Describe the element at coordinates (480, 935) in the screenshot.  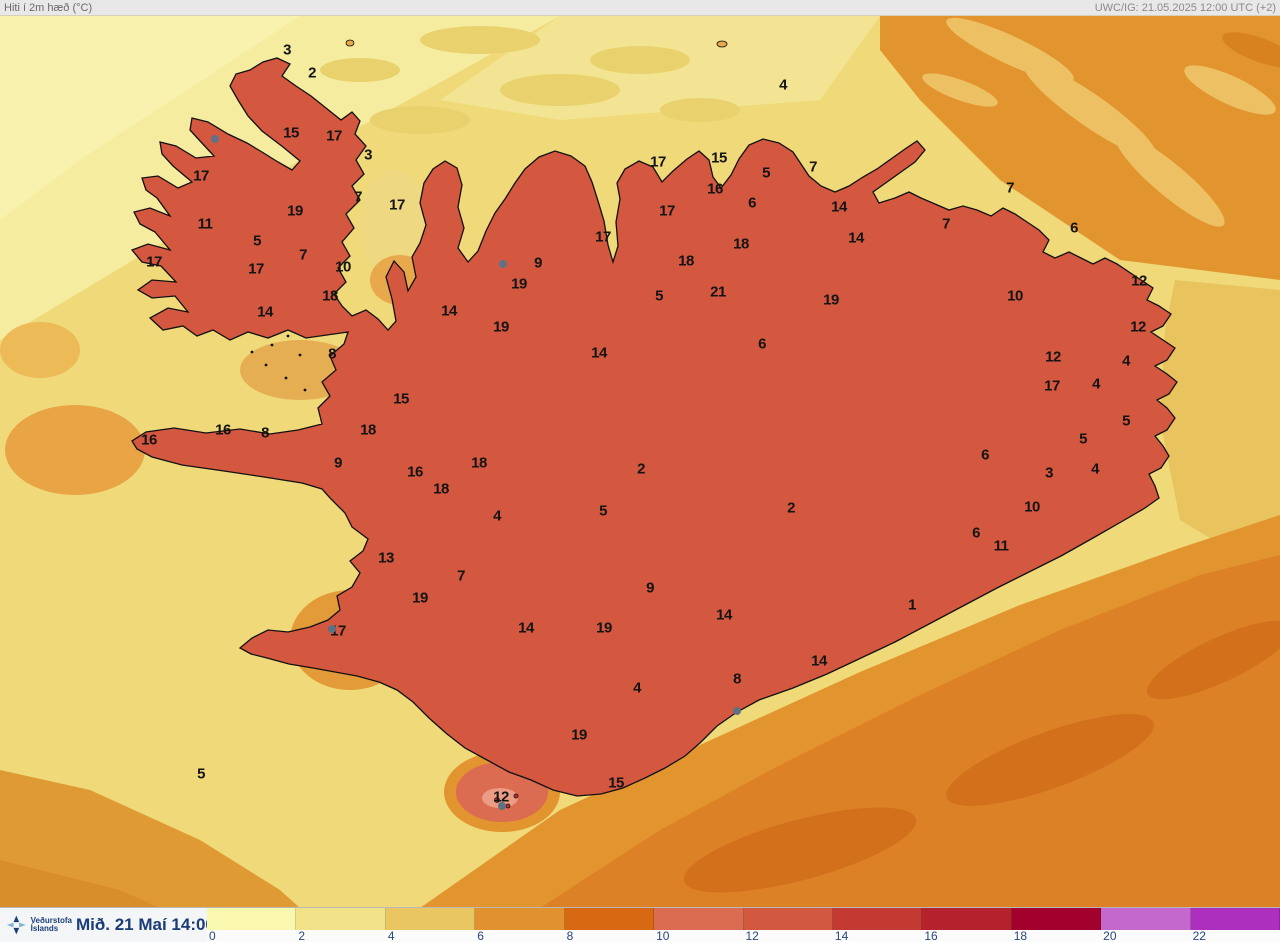
I see `colorbar-tick: 6` at that location.